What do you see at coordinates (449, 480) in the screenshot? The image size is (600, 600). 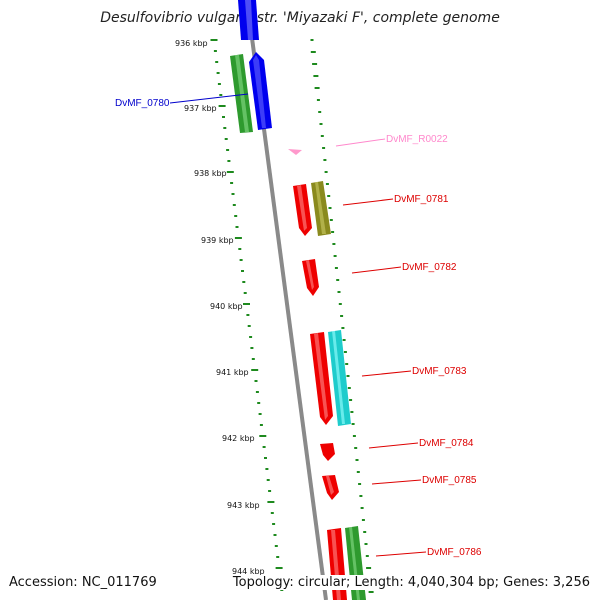 I see `label-DvMF_0785: DvMF_0785` at bounding box center [449, 480].